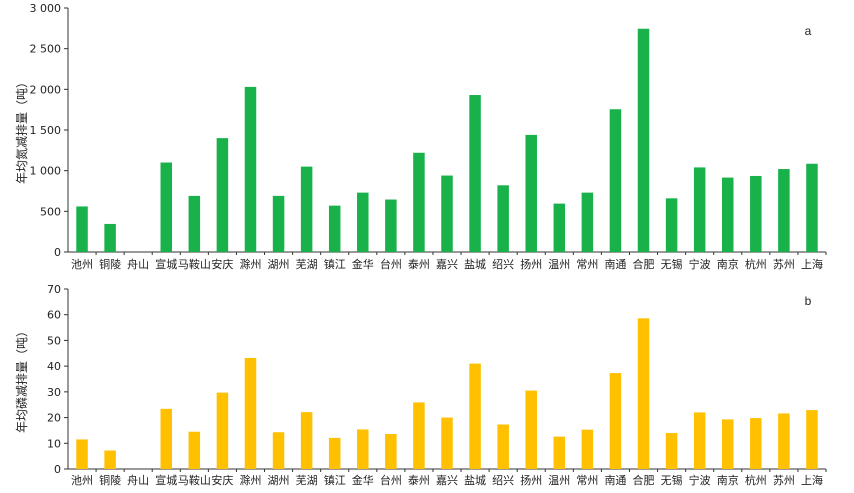 The width and height of the screenshot is (854, 493). What do you see at coordinates (46, 130) in the screenshot?
I see `y-tick-label: 1 500` at bounding box center [46, 130].